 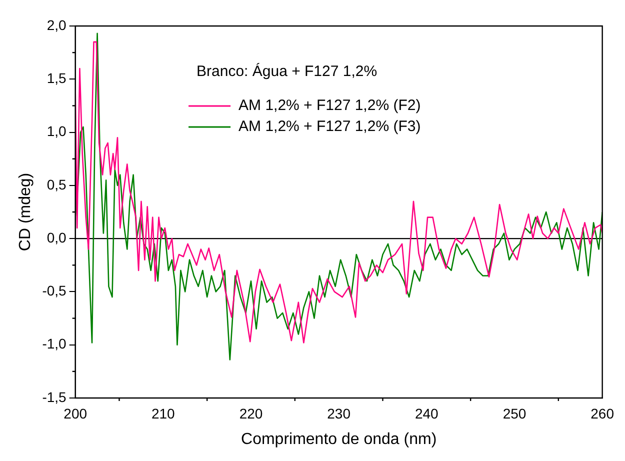 I want to click on x-tick-label: 230, so click(x=339, y=413).